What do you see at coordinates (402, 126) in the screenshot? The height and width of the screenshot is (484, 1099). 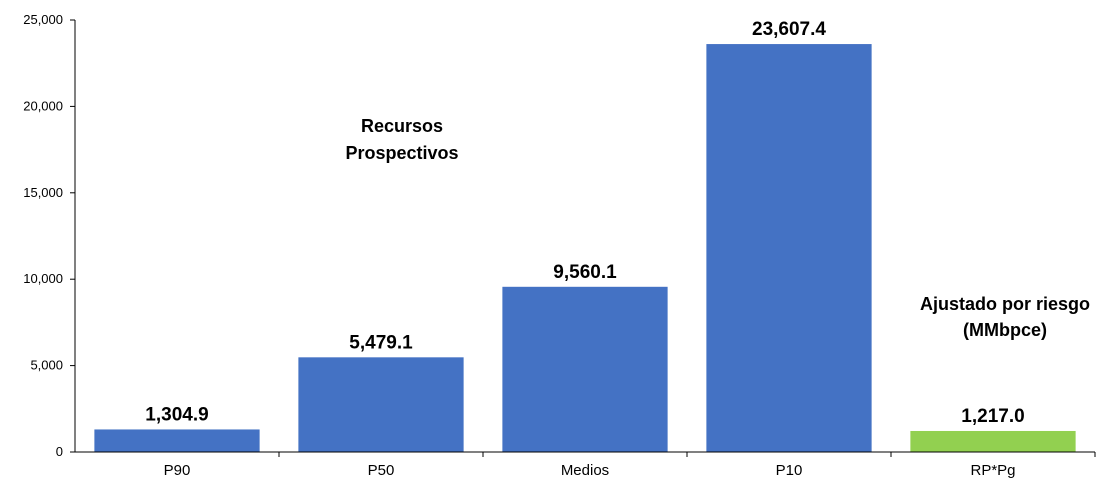 I see `annotation-prospective-line1: Recursos` at bounding box center [402, 126].